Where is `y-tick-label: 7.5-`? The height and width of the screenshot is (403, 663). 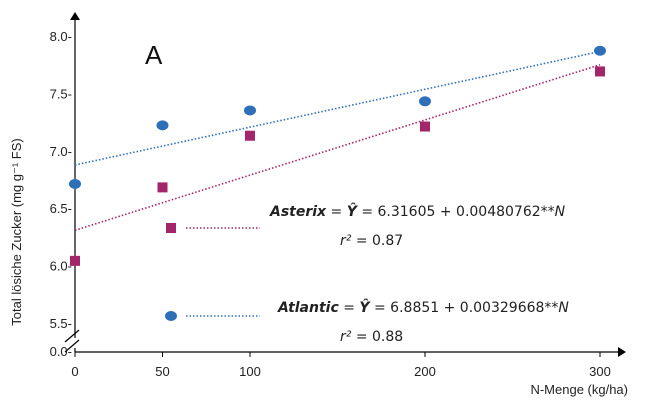
y-tick-label: 7.5- is located at coordinates (61, 93).